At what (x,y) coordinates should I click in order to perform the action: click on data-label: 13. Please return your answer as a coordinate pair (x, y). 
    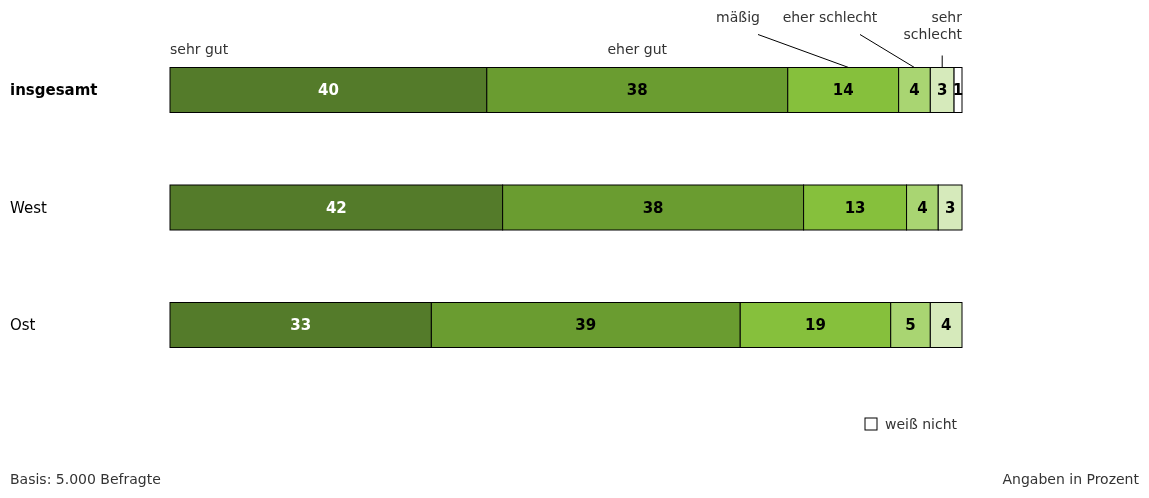
    Looking at the image, I should click on (855, 207).